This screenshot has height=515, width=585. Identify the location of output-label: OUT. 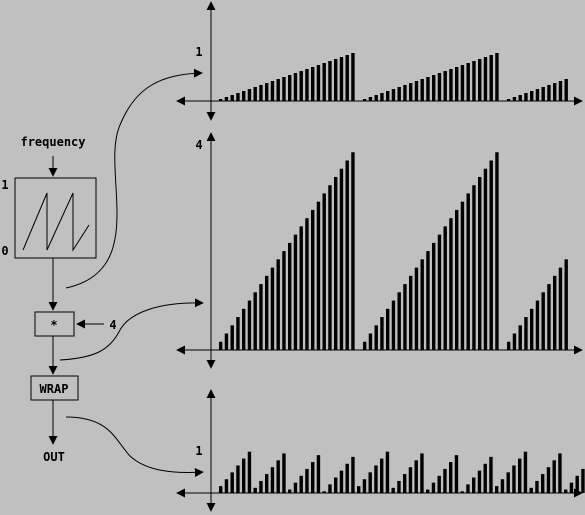
(54, 457).